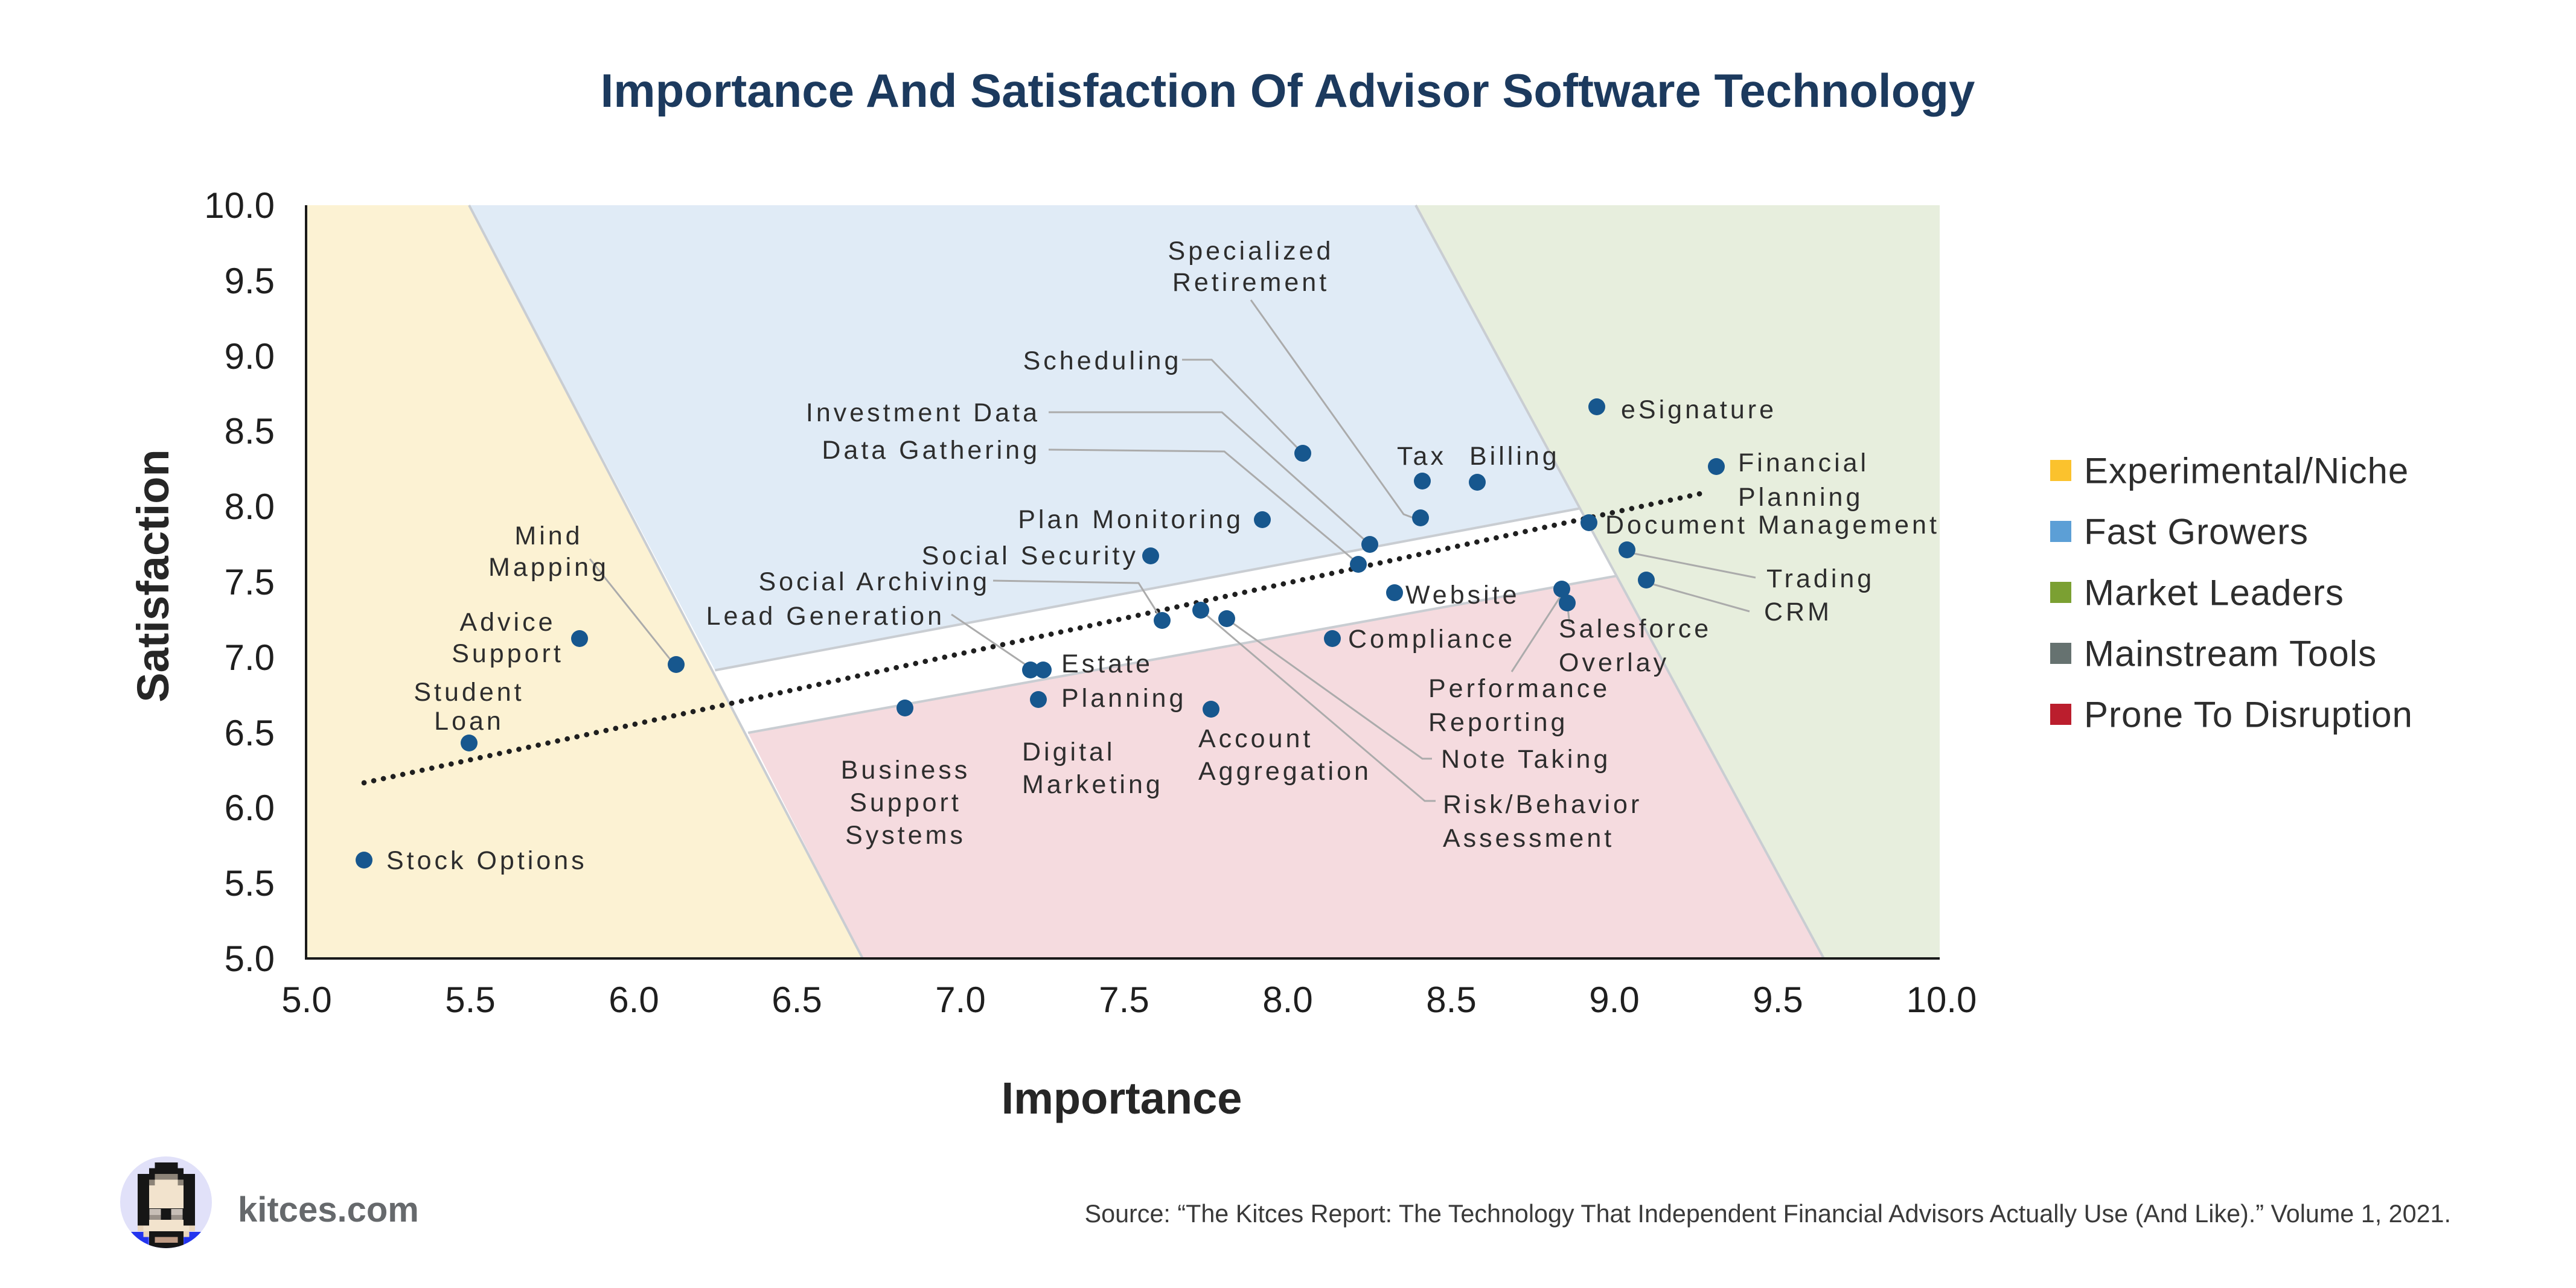  Describe the element at coordinates (548, 567) in the screenshot. I see `svg-text: Mapping` at that location.